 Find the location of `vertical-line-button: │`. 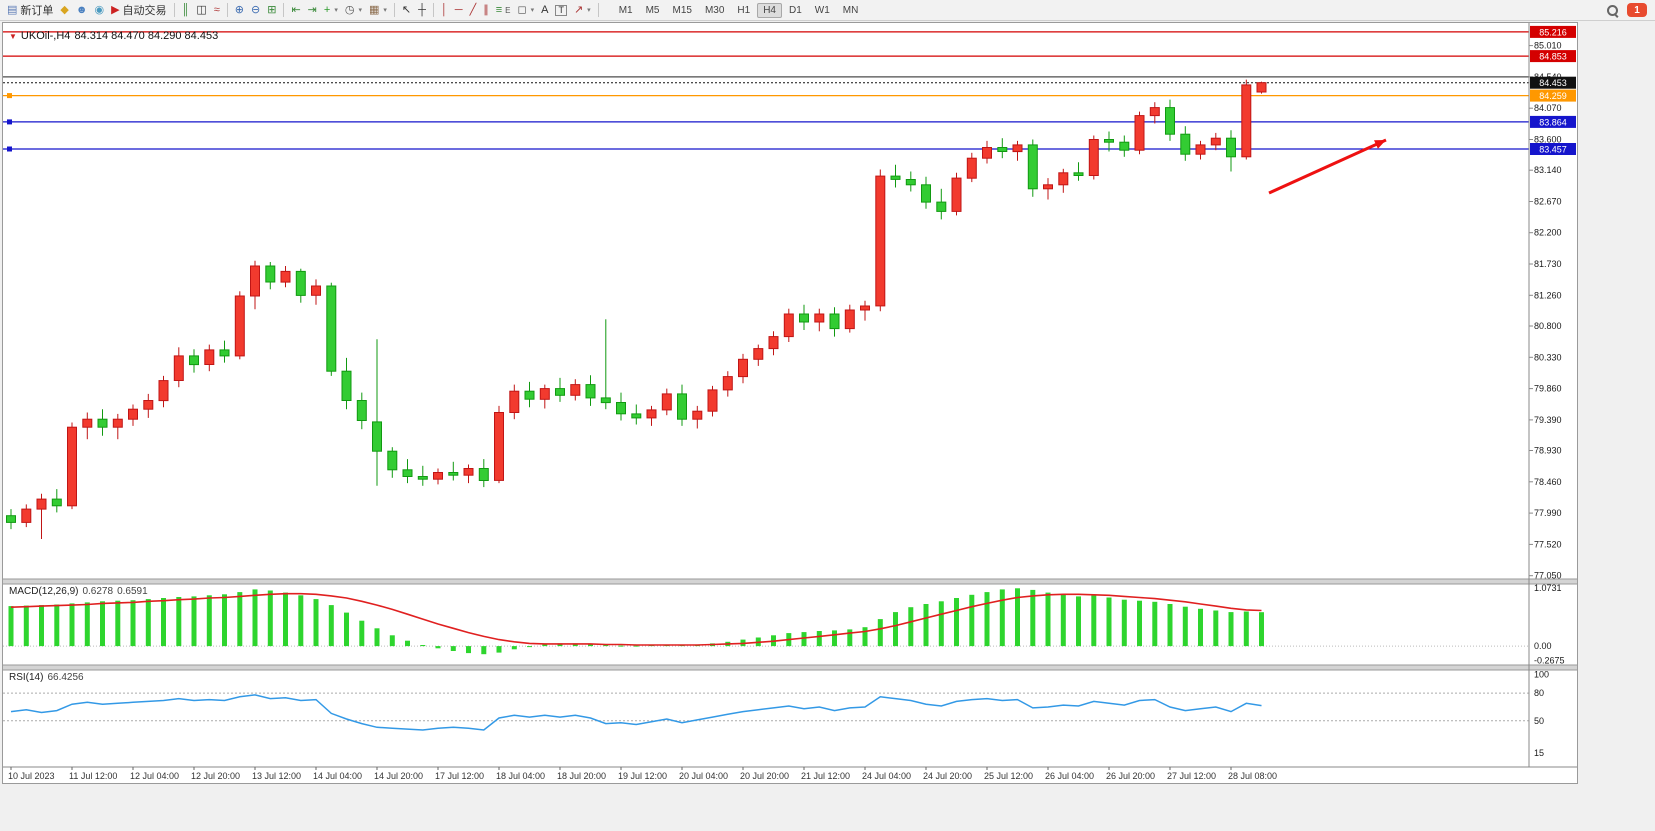

vertical-line-button: │ is located at coordinates (444, 10).